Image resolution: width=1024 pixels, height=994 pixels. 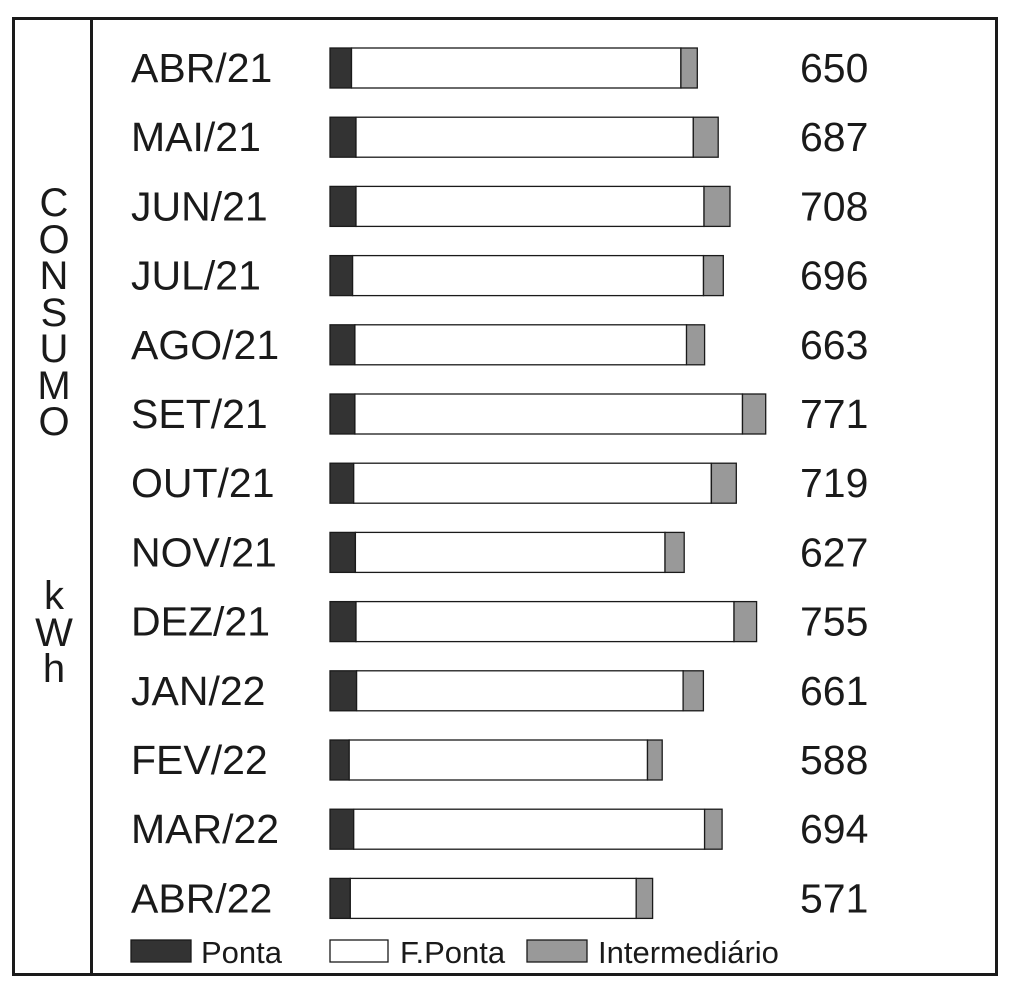 I want to click on bar-row: ABR/21 650, so click(x=499, y=68).